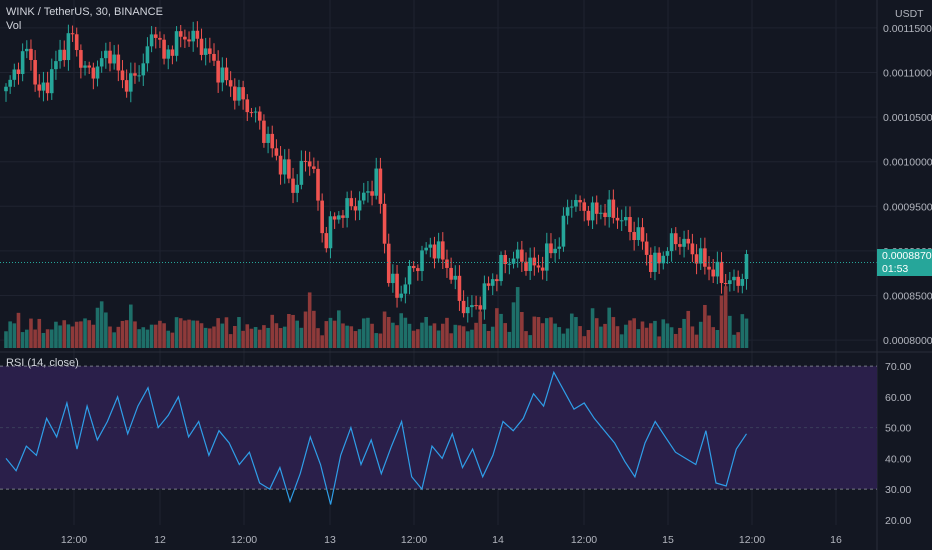  I want to click on rsi-tick-label: 50.00, so click(898, 429).